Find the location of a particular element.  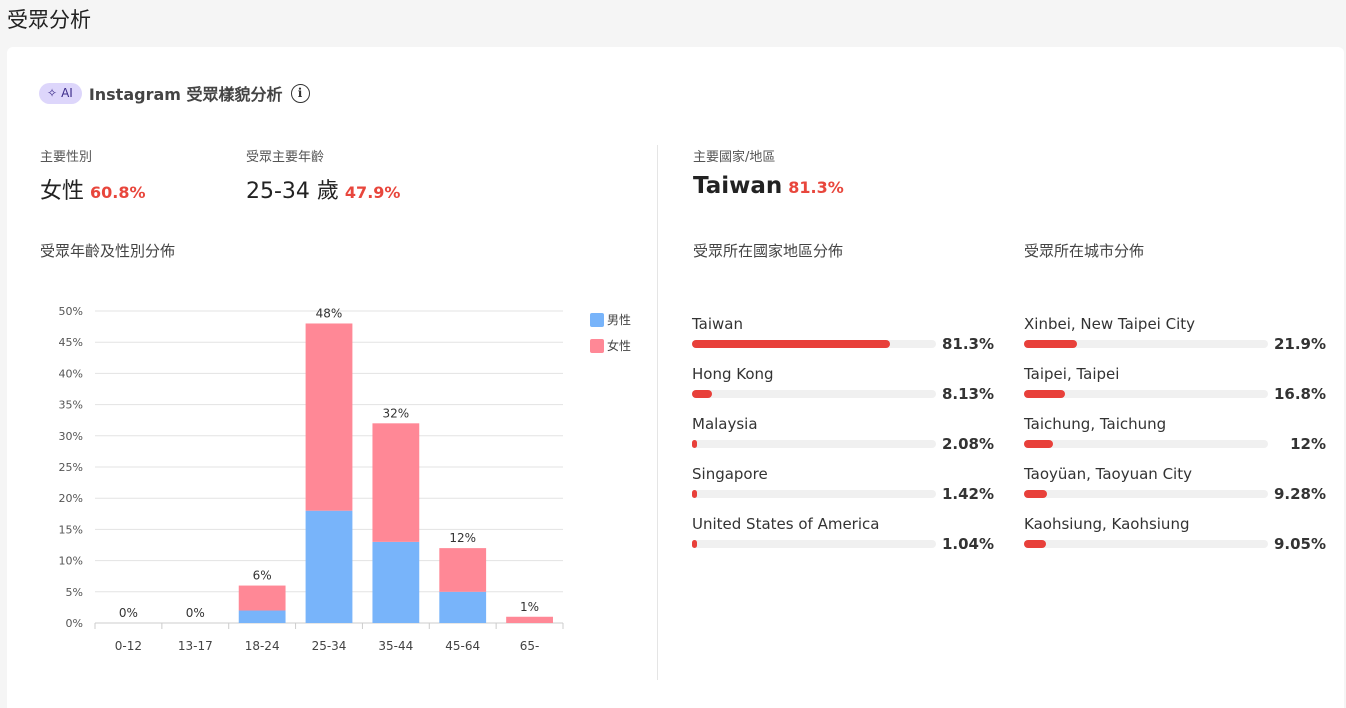

city-item: Taoyüan, Taoyuan City 9.28% is located at coordinates (1175, 490).